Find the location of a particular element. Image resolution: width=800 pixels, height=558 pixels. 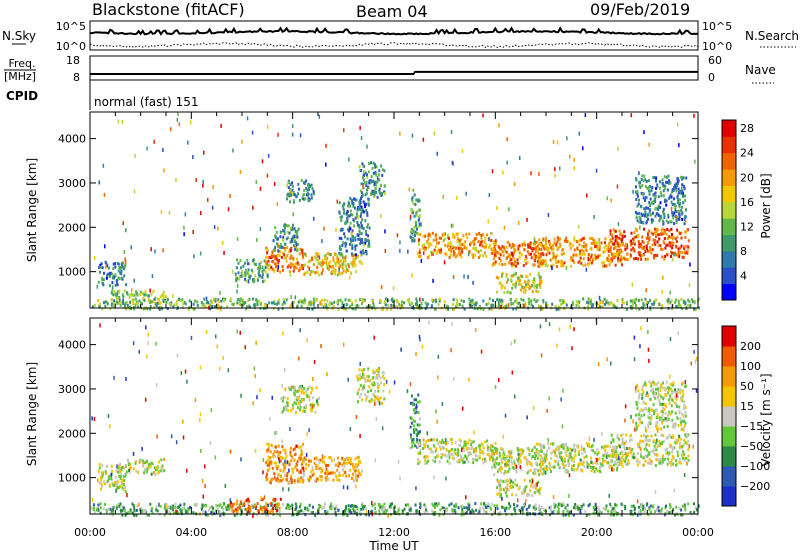

y-tick-label: 4000 is located at coordinates (72, 139).